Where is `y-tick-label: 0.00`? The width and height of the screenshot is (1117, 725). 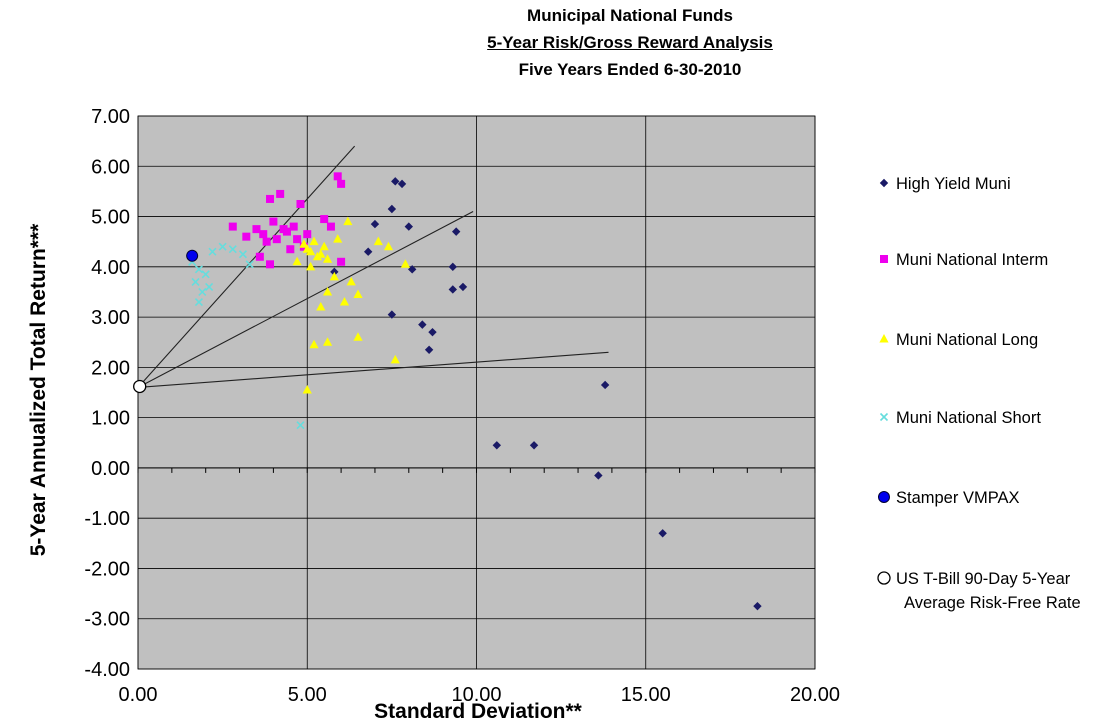 y-tick-label: 0.00 is located at coordinates (110, 469).